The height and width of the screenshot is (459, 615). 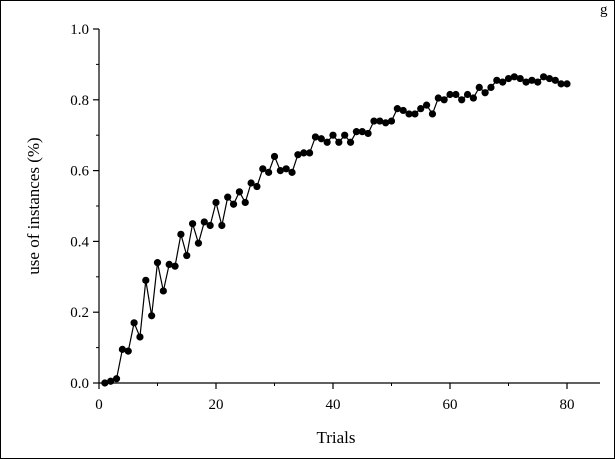 I want to click on y-axis-label: use of instances (%), so click(x=33, y=205).